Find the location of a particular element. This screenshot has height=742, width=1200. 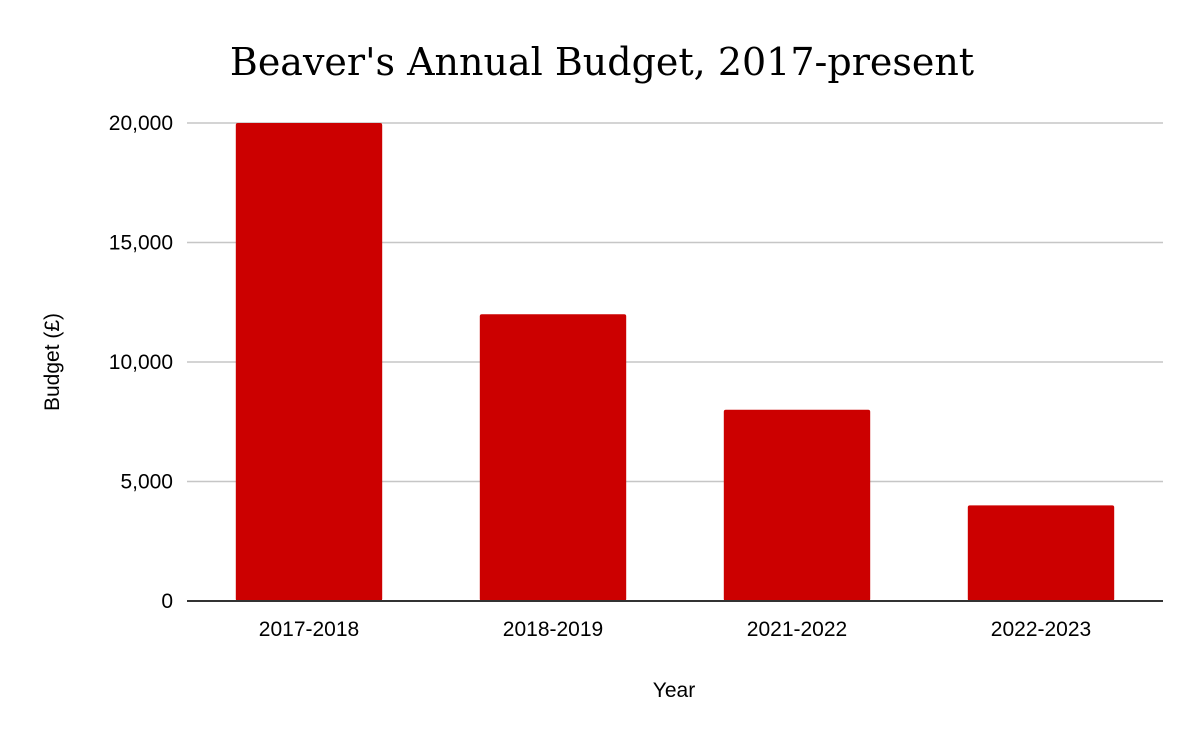

y-axis-title: Budget (£) is located at coordinates (52, 362).